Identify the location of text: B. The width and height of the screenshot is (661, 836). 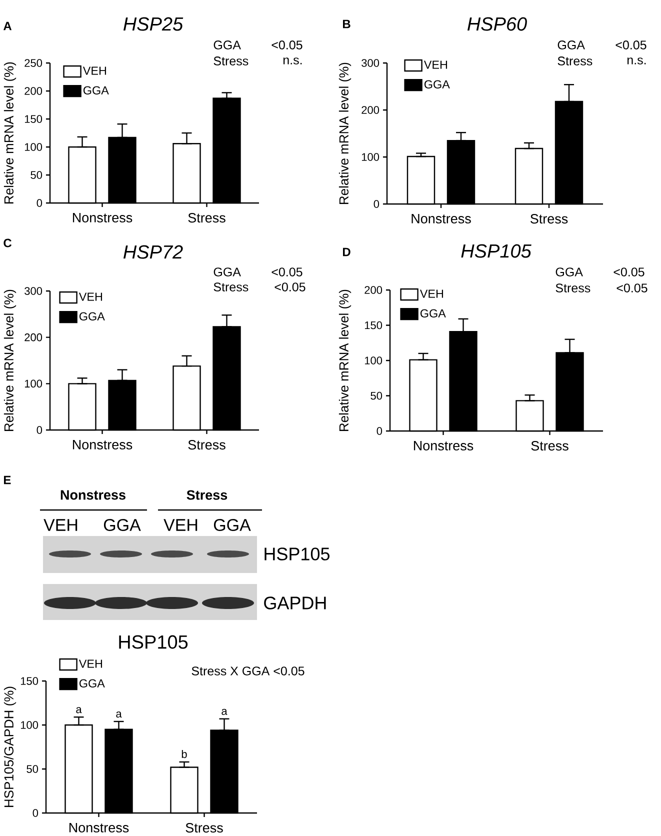
(346, 24).